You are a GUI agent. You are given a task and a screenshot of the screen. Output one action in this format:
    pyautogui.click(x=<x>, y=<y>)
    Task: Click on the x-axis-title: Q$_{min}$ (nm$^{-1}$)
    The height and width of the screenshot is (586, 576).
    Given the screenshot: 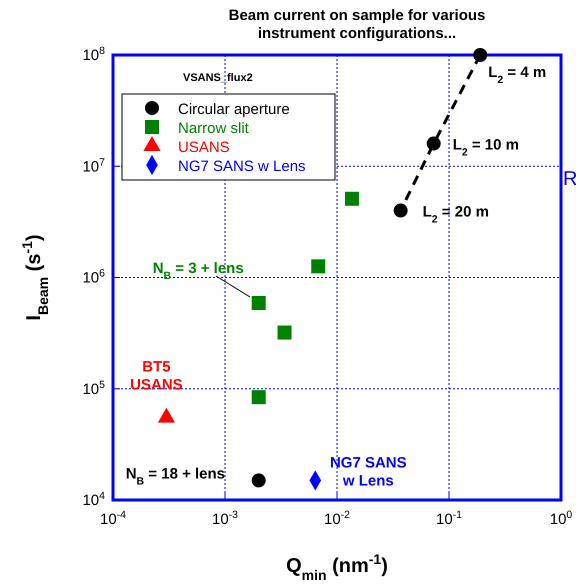 What is the action you would take?
    pyautogui.click(x=337, y=567)
    